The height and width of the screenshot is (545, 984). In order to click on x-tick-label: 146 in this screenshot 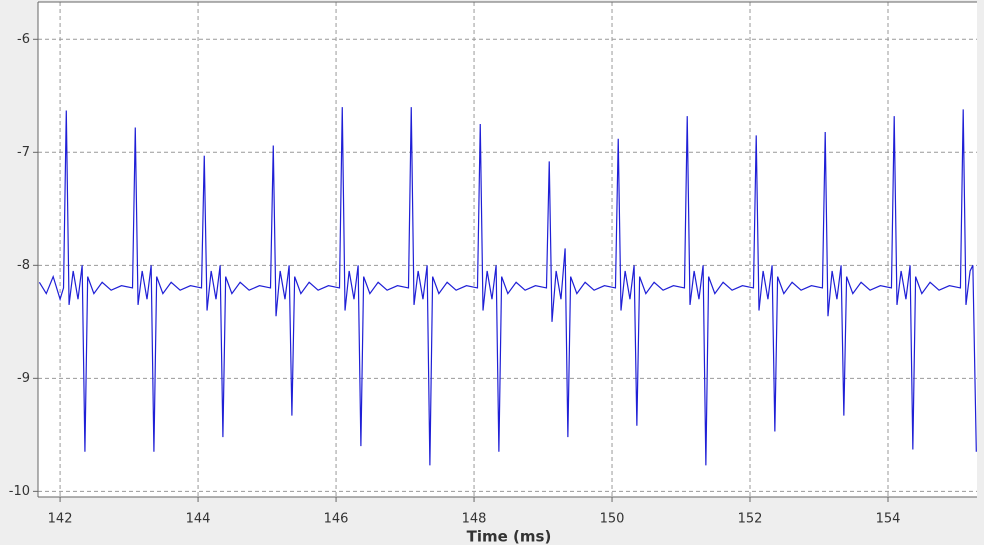, I will do `click(336, 519)`.